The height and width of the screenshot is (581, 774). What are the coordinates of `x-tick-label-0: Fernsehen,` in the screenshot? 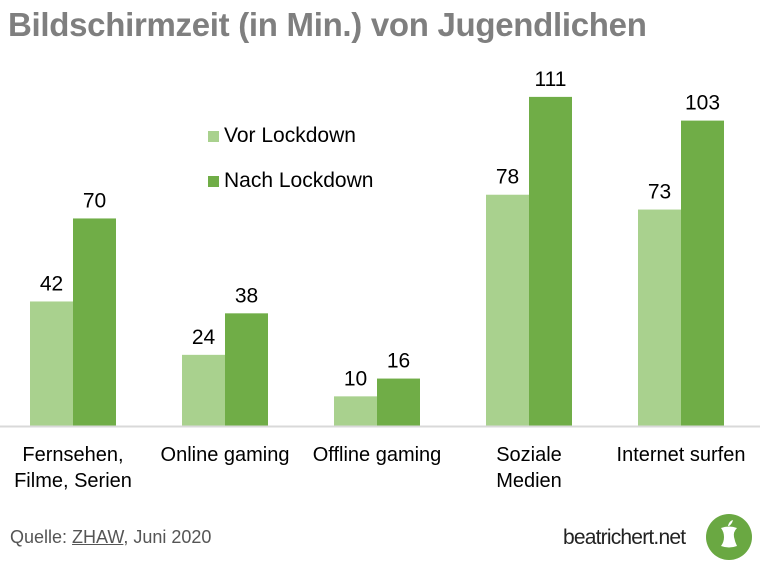 It's located at (72, 455).